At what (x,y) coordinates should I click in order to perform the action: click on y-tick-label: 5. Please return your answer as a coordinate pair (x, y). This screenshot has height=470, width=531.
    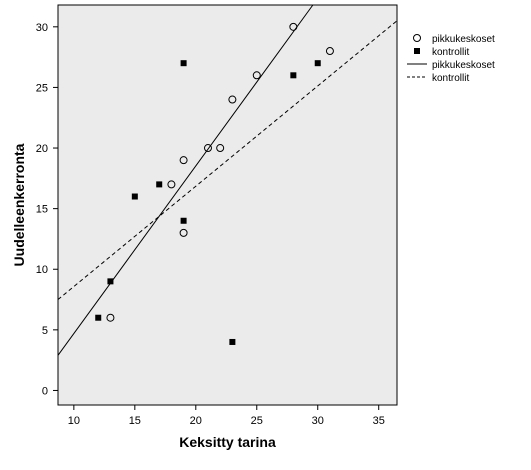
    Looking at the image, I should click on (45, 331).